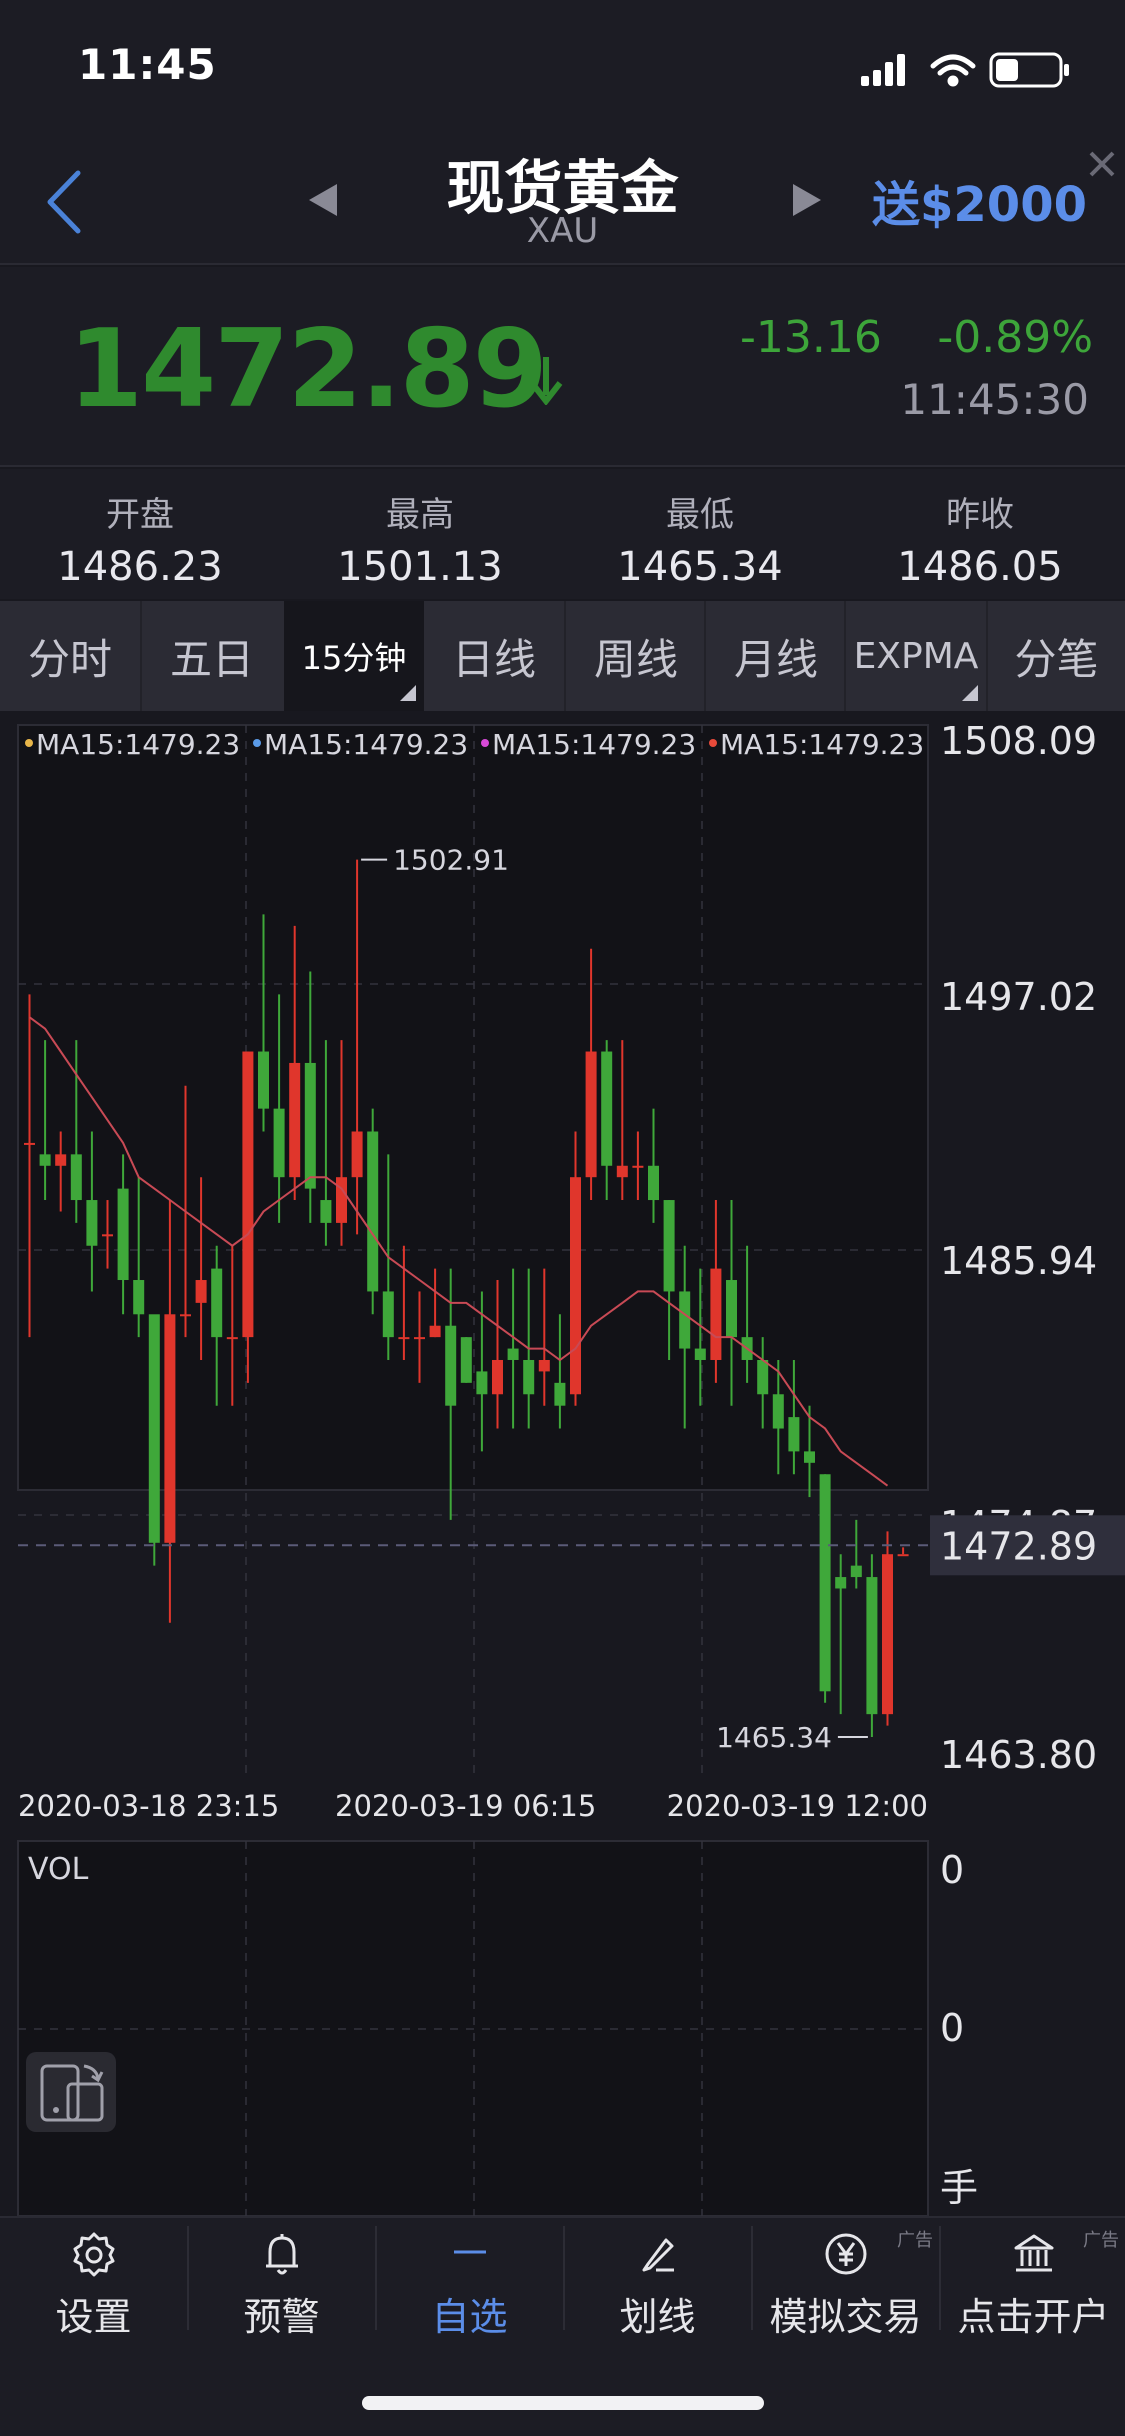  Describe the element at coordinates (635, 659) in the screenshot. I see `tab-label: 周线` at that location.